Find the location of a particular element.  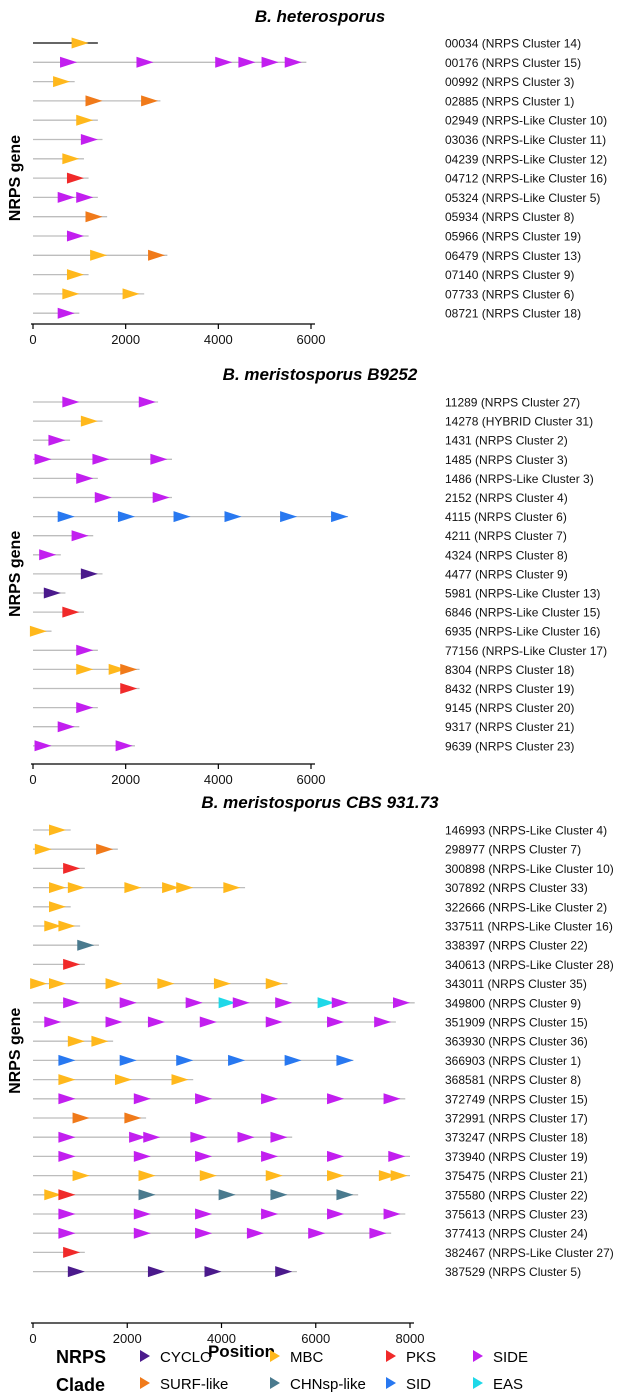

gene-row: 373247 (NRPS Cluster 18) is located at coordinates (310, 1138).